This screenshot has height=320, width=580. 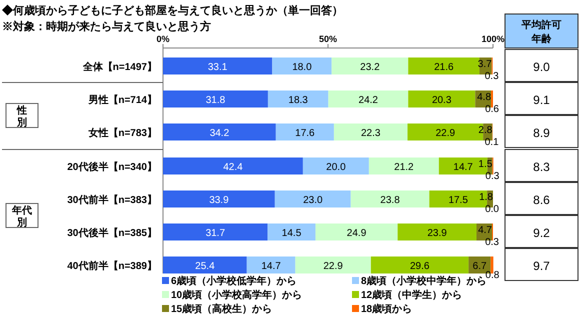 I want to click on y-tick-label: 30代前半【n=383】, so click(x=112, y=200).